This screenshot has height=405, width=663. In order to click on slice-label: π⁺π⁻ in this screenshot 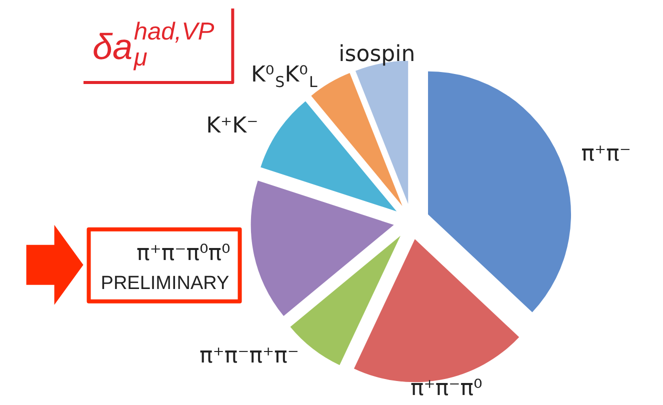, I will do `click(606, 153)`.